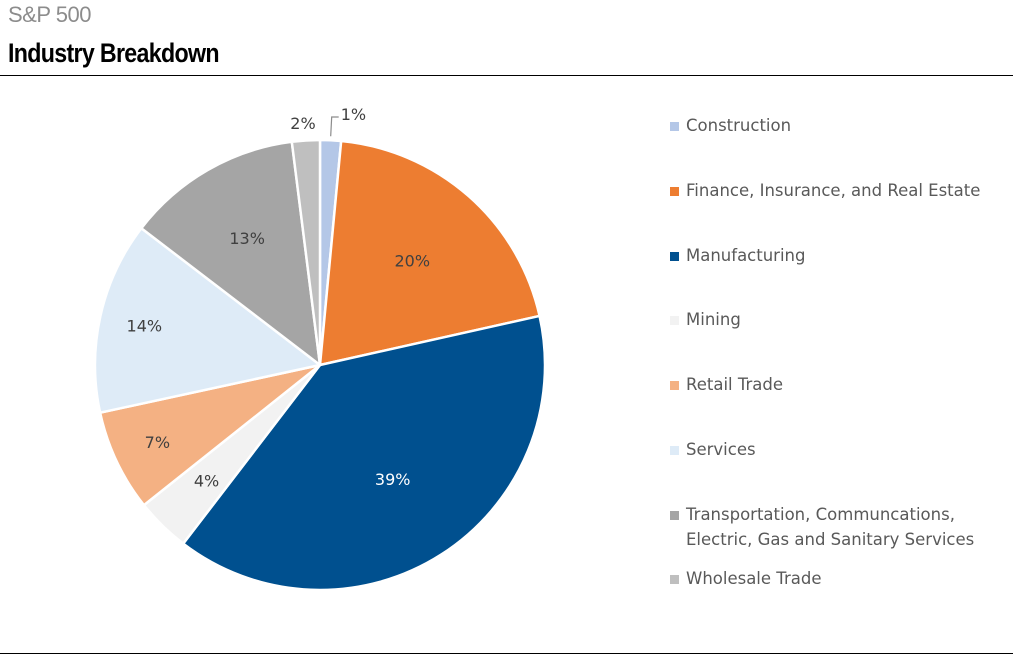 This screenshot has height=663, width=1013. I want to click on data-label-mining: 4%, so click(206, 481).